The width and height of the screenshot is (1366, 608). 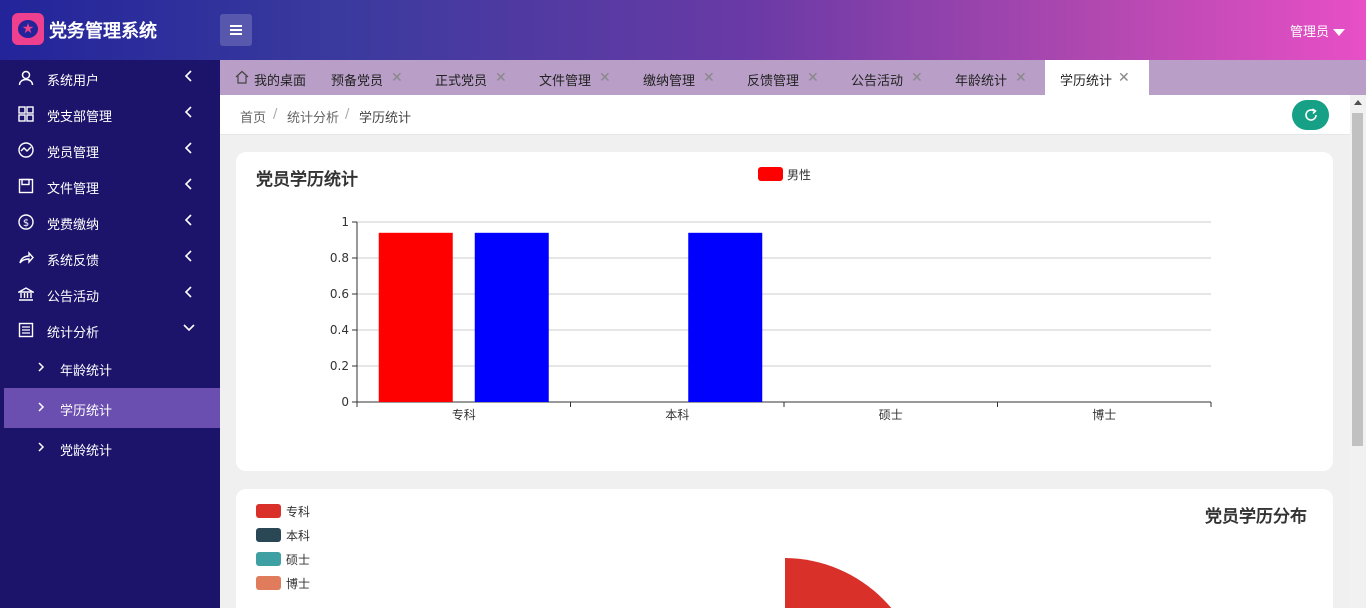 What do you see at coordinates (110, 186) in the screenshot?
I see `sidebar-item-files: 文件管理` at bounding box center [110, 186].